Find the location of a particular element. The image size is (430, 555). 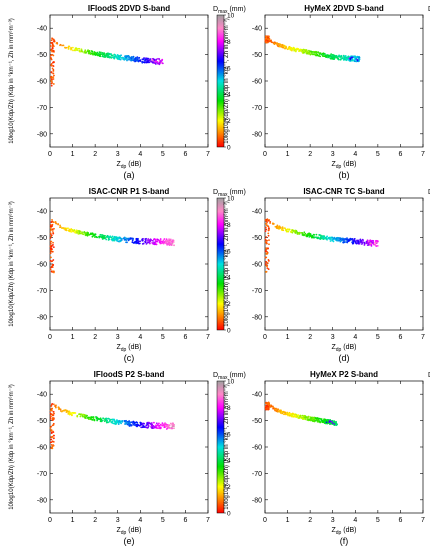

y-tick-label: -40 is located at coordinates (42, 395).